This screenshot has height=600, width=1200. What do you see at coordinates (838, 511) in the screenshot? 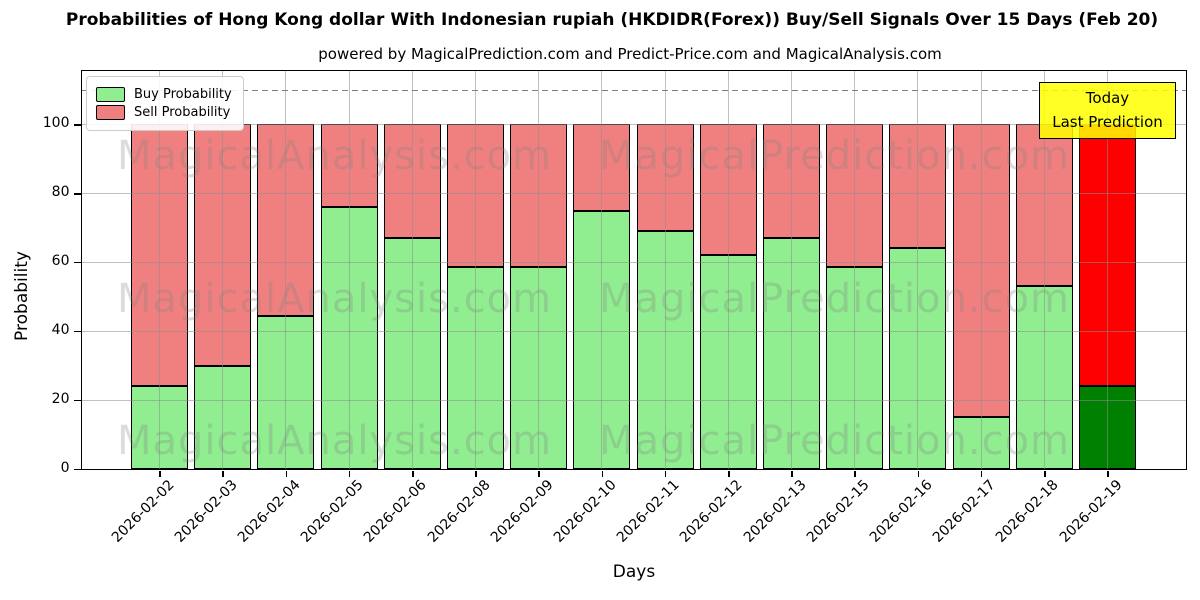
I see `x-tick-label: 2026-02-15` at bounding box center [838, 511].